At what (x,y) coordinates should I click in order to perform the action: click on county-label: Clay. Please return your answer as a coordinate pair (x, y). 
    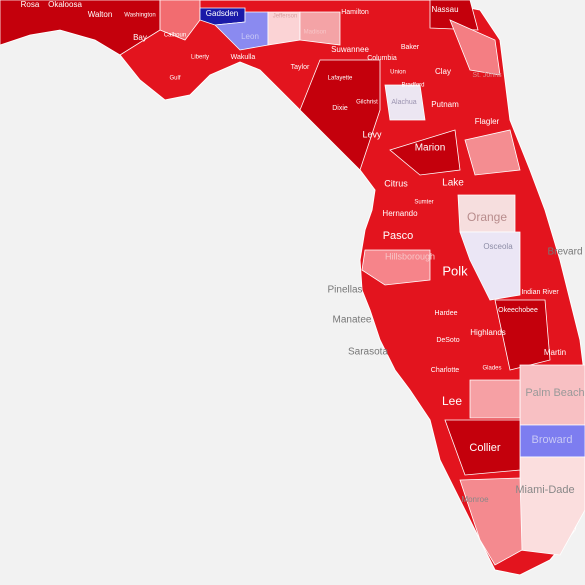
    Looking at the image, I should click on (443, 71).